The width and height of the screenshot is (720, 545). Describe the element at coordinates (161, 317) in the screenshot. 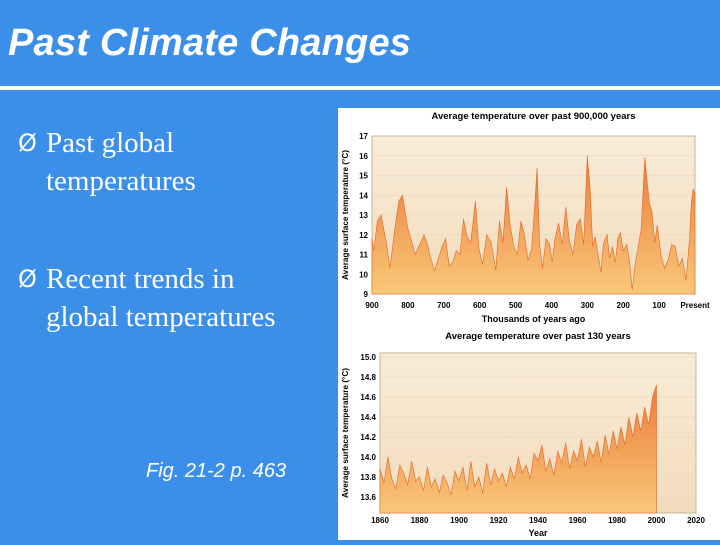

I see `bullet-line: global temperatures` at that location.